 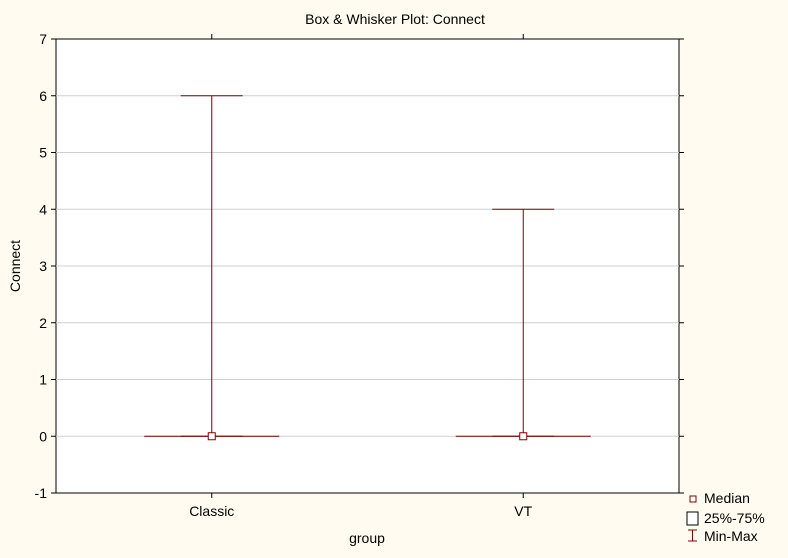 What do you see at coordinates (523, 511) in the screenshot?
I see `x-tick-label: VT` at bounding box center [523, 511].